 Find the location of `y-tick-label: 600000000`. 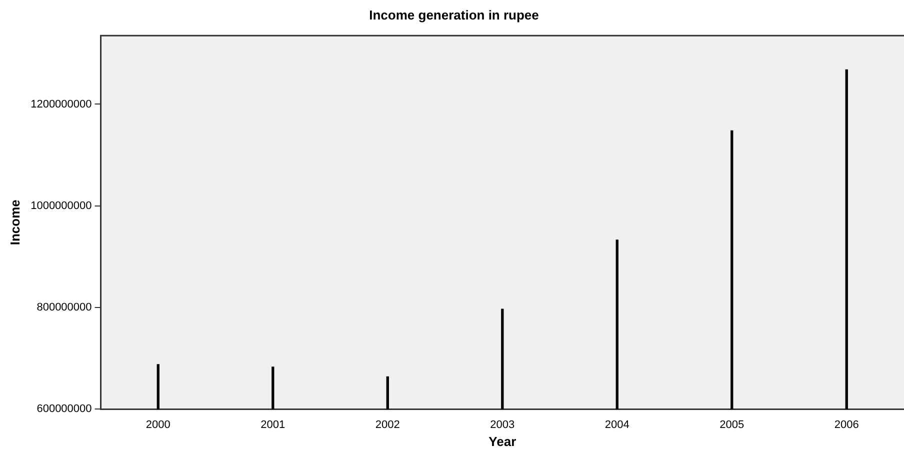

y-tick-label: 600000000 is located at coordinates (64, 409).